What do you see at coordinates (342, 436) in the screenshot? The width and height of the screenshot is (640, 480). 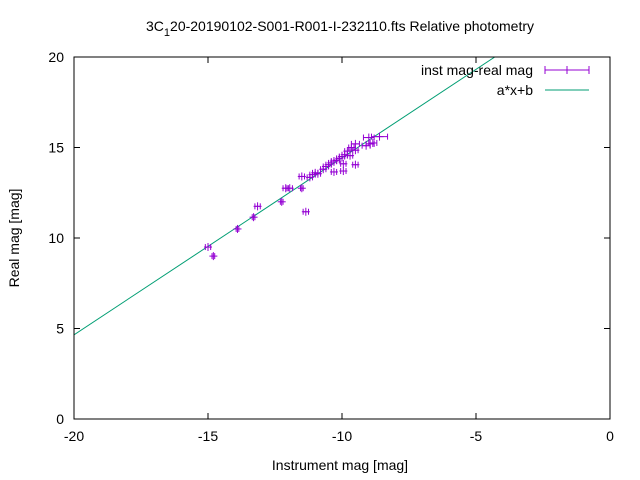 I see `x-tick-label: -10` at bounding box center [342, 436].